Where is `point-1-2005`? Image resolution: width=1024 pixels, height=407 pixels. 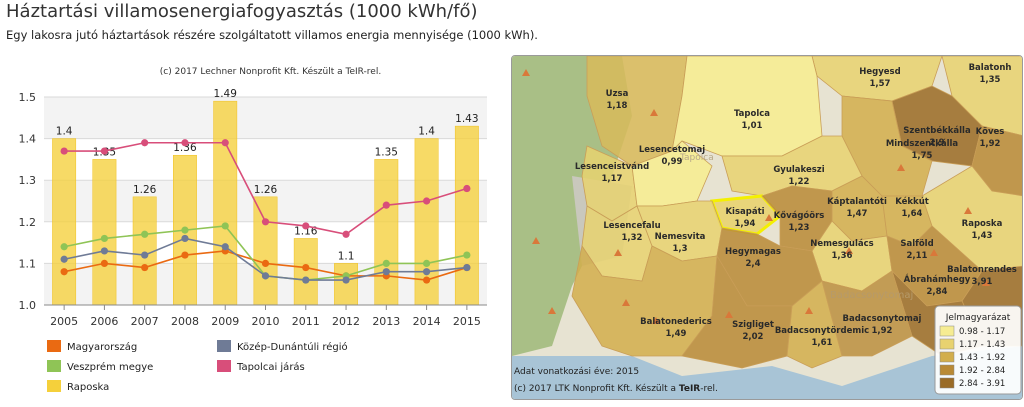 point-1-2005 is located at coordinates (64, 247).